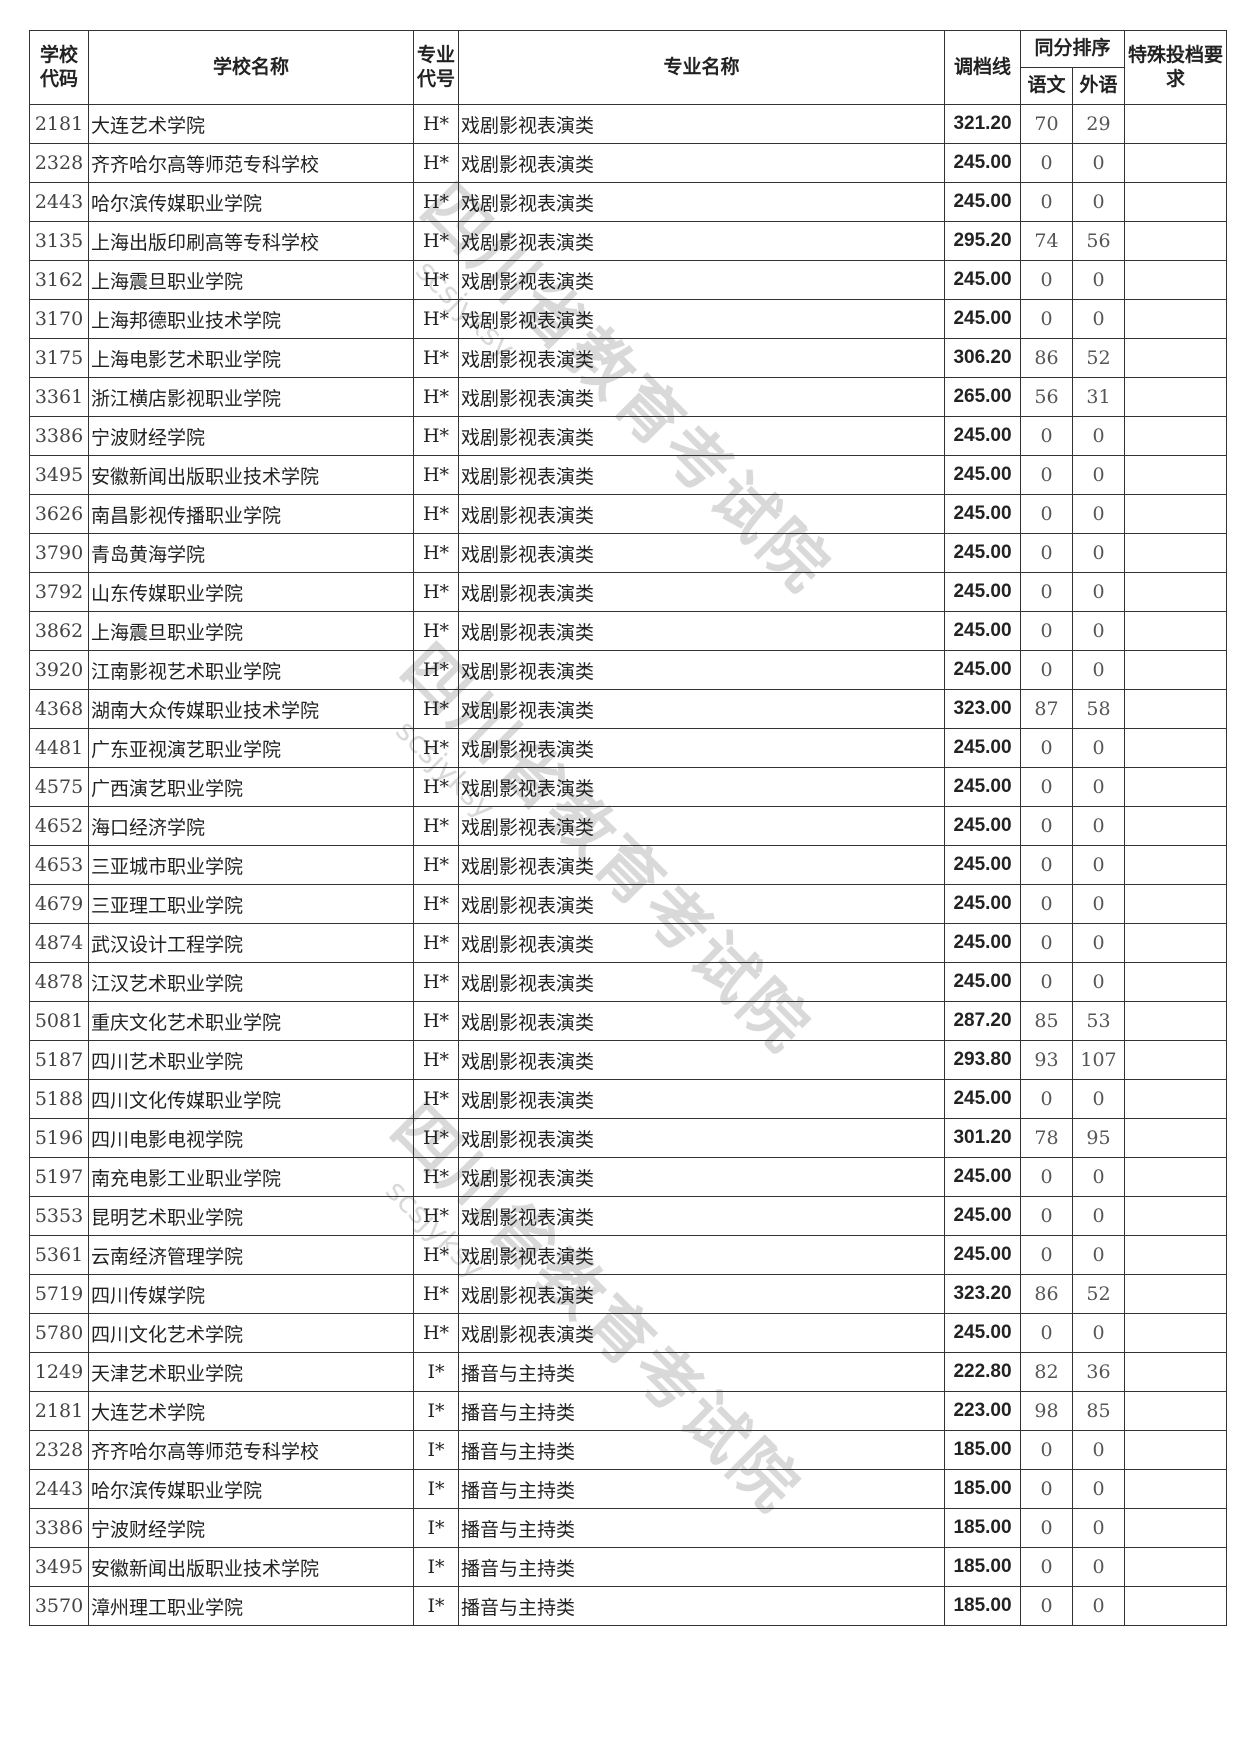 The image size is (1240, 1754). I want to click on school-code: 3626, so click(59, 514).